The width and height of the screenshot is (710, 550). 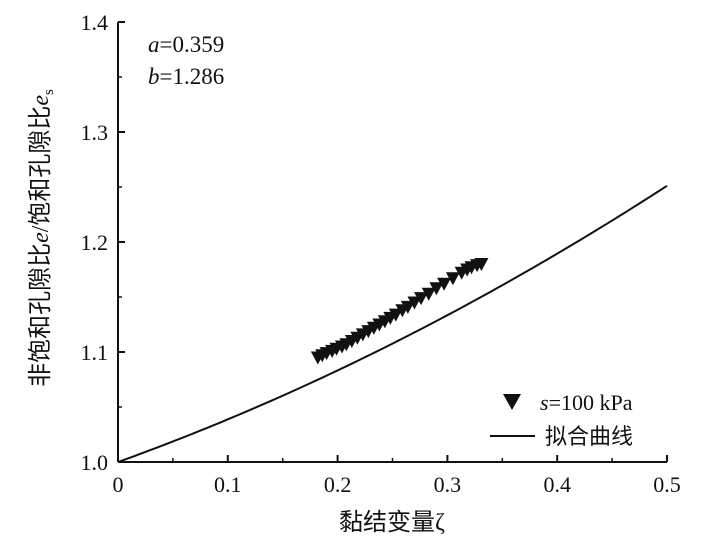 I want to click on legend-marker, so click(x=512, y=402).